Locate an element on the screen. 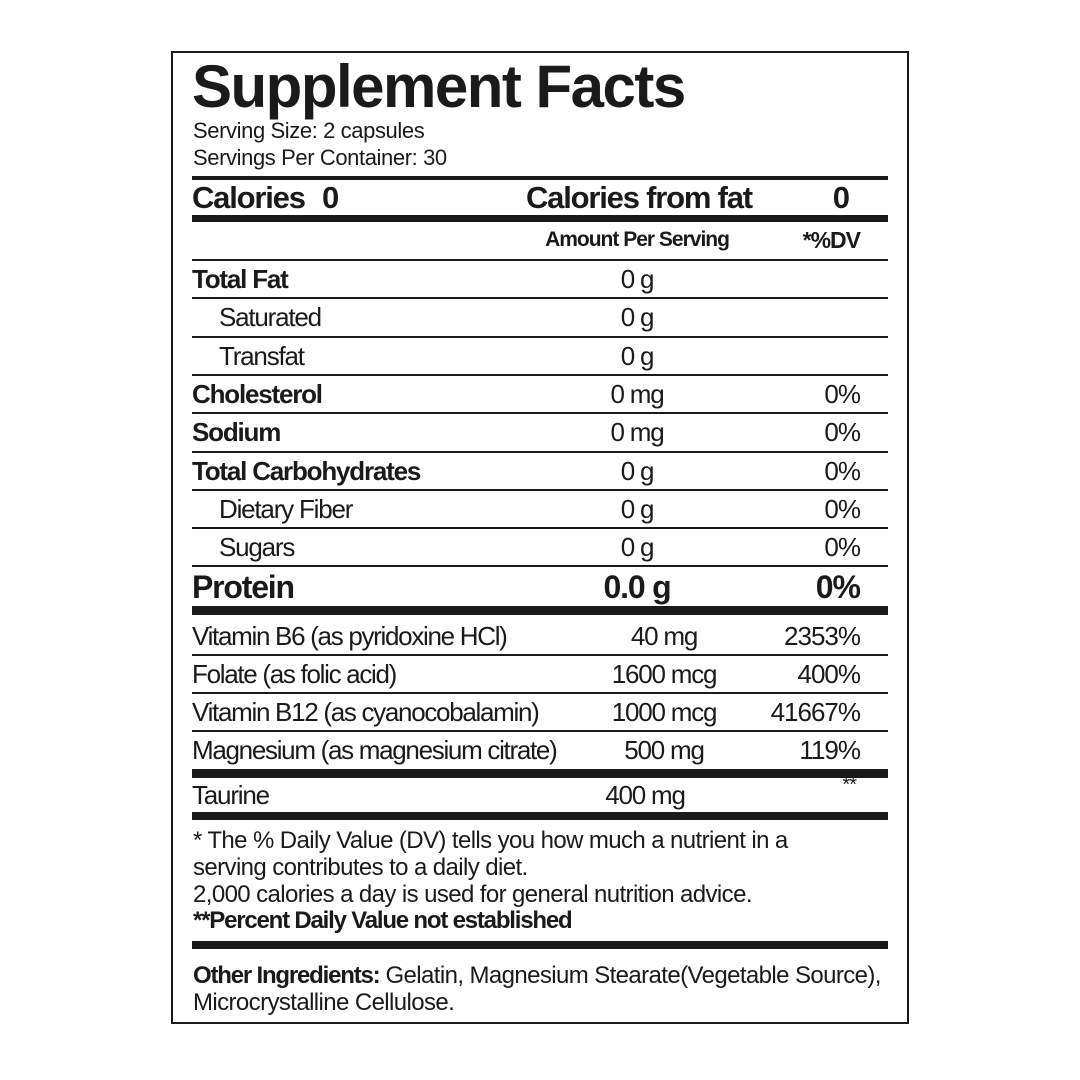 The width and height of the screenshot is (1080, 1080). calories-from-fat-label: Calories from fat is located at coordinates (639, 197).